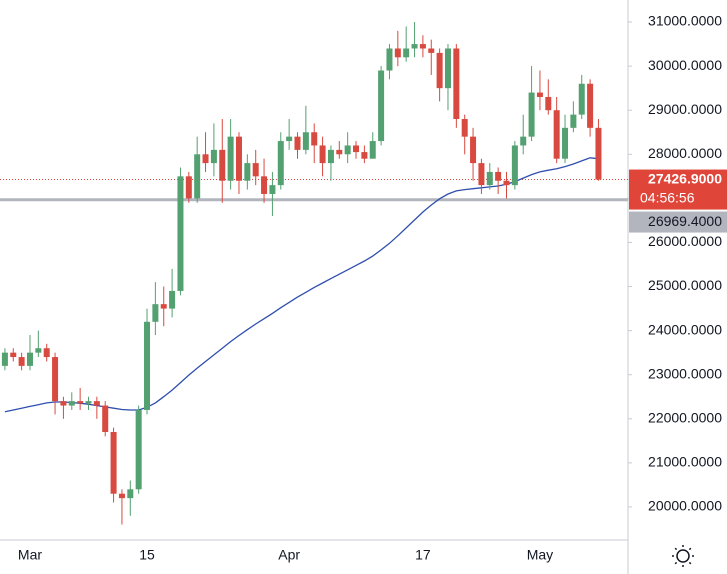 Image resolution: width=727 pixels, height=574 pixels. What do you see at coordinates (685, 241) in the screenshot?
I see `y-tick-label: 26000.0000` at bounding box center [685, 241].